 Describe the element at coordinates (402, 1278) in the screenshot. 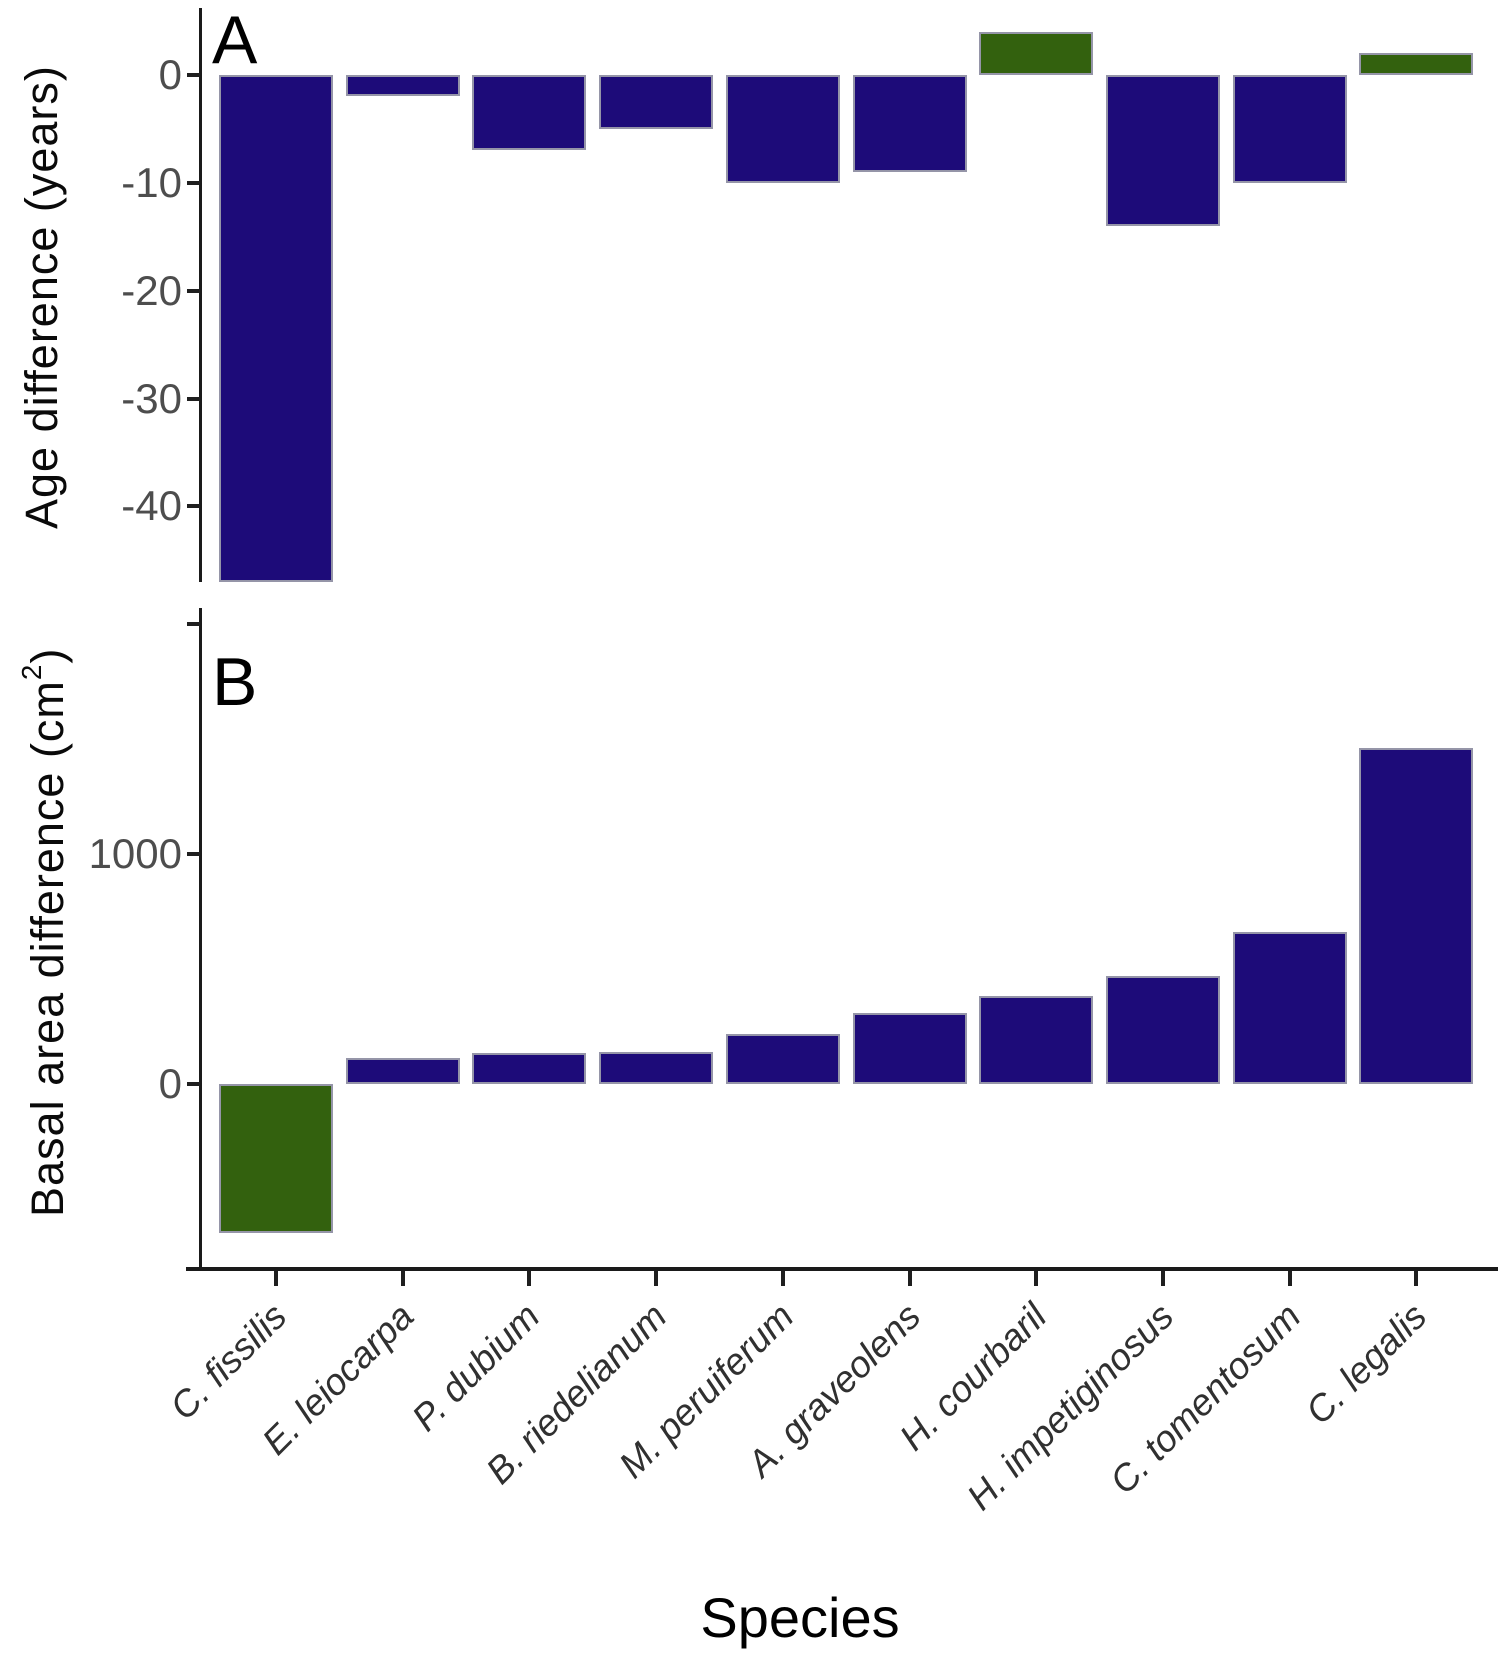

I see `x-tick-mark-e-leiocarpa` at that location.